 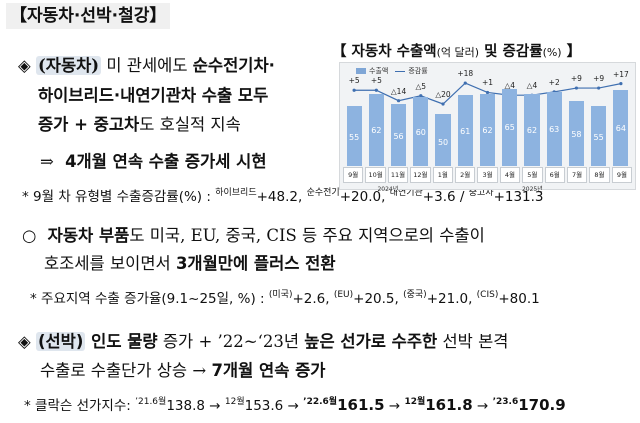 What do you see at coordinates (415, 402) in the screenshot?
I see `ship-note-label-4: 12월` at bounding box center [415, 402].